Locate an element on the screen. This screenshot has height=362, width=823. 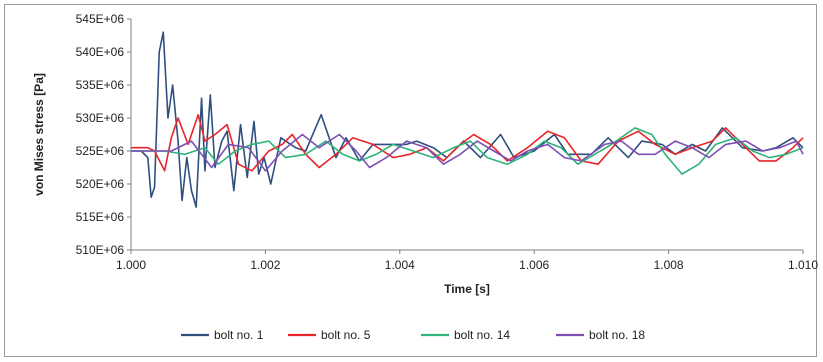
y-tick-label: 545E+06 is located at coordinates (100, 19).